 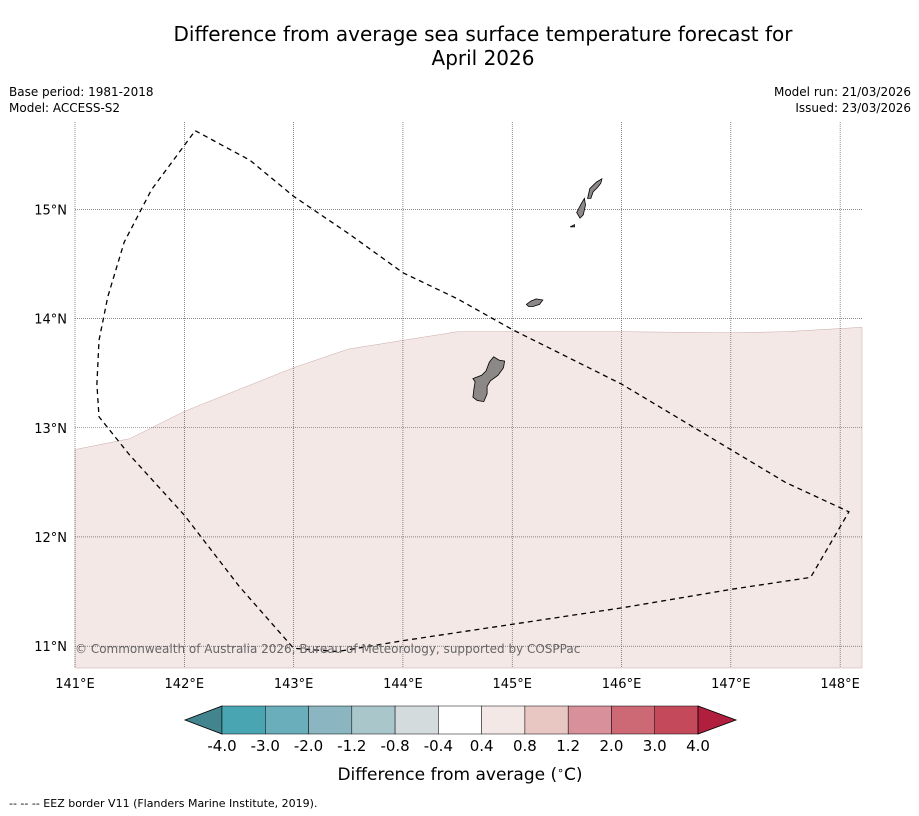 What do you see at coordinates (731, 684) in the screenshot?
I see `lon-tick-label: 147°E` at bounding box center [731, 684].